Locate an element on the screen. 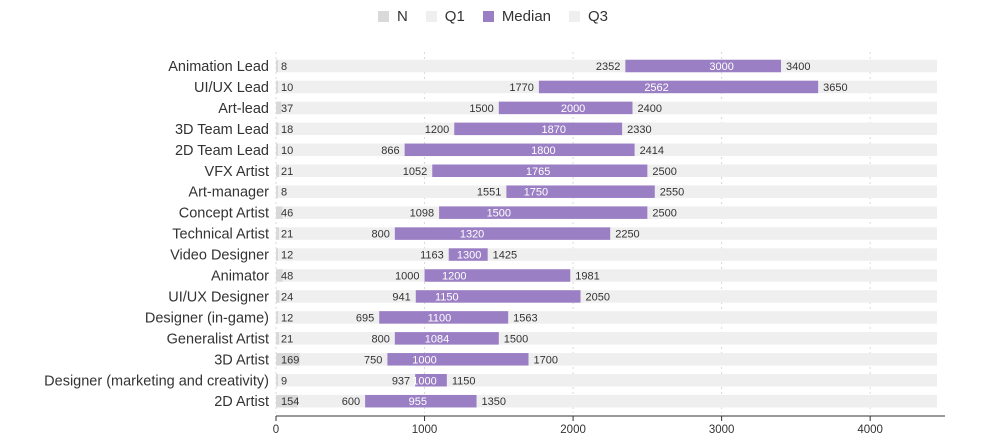  q1-label: 941 is located at coordinates (401, 297).